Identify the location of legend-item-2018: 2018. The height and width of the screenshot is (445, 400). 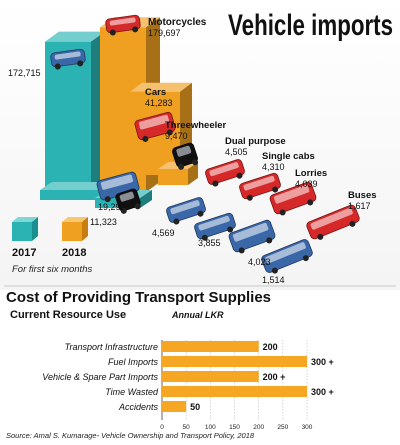
(75, 238).